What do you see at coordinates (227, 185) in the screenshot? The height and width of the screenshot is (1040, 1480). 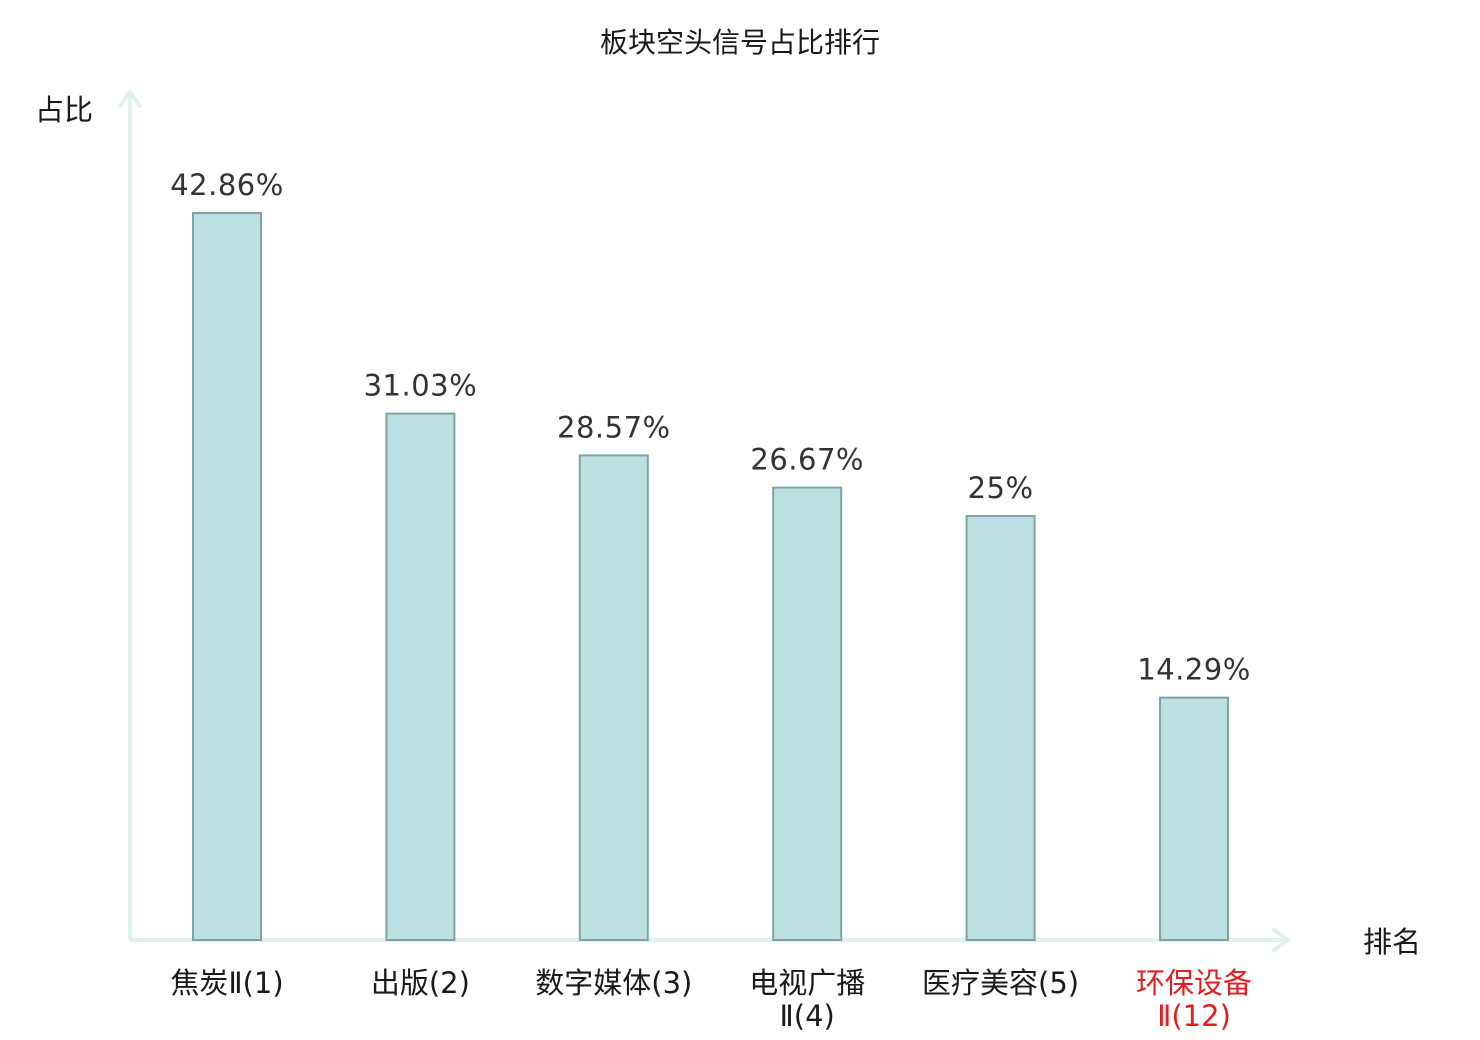 I see `value-label-1: 42.86%` at bounding box center [227, 185].